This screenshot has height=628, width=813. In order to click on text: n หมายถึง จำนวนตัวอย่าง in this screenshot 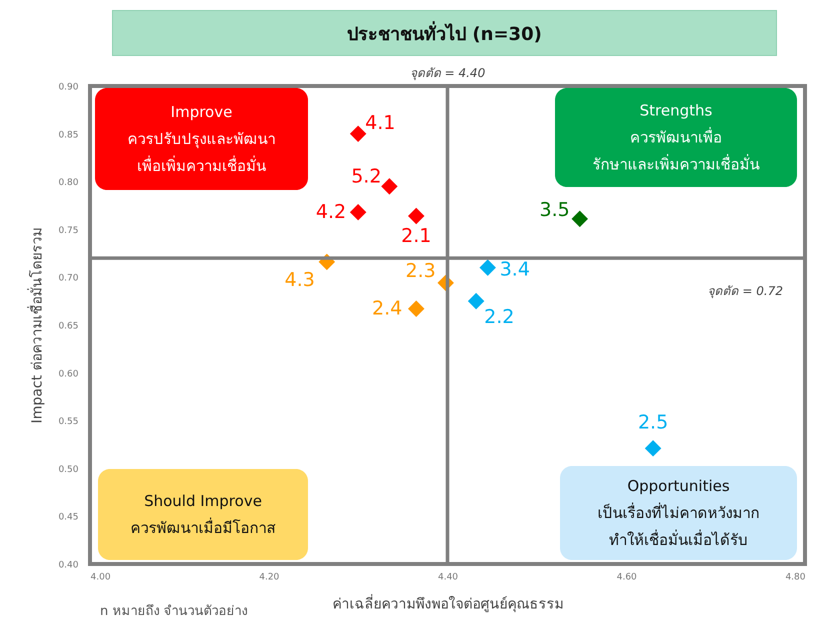, I will do `click(174, 611)`.